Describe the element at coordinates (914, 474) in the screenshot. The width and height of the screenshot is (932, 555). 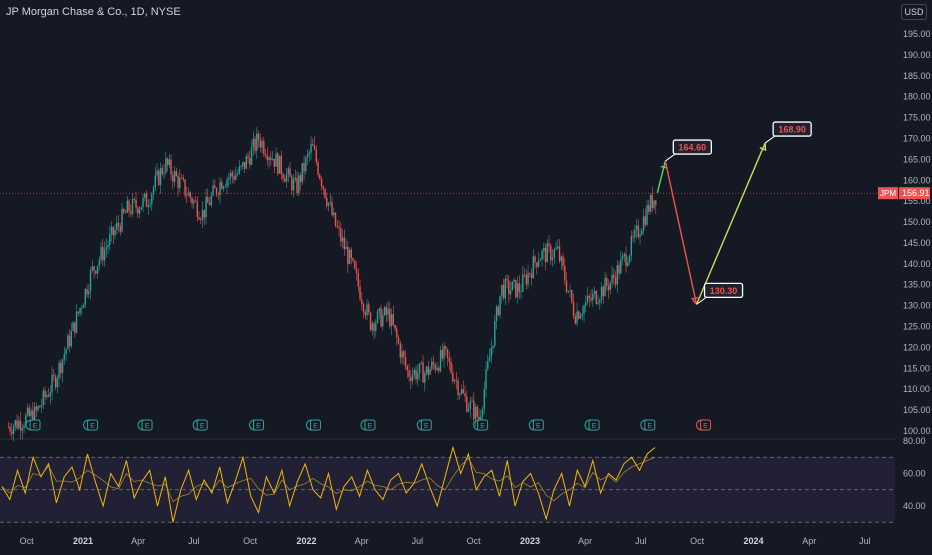
I see `rsi-tick-label: 60.00` at that location.